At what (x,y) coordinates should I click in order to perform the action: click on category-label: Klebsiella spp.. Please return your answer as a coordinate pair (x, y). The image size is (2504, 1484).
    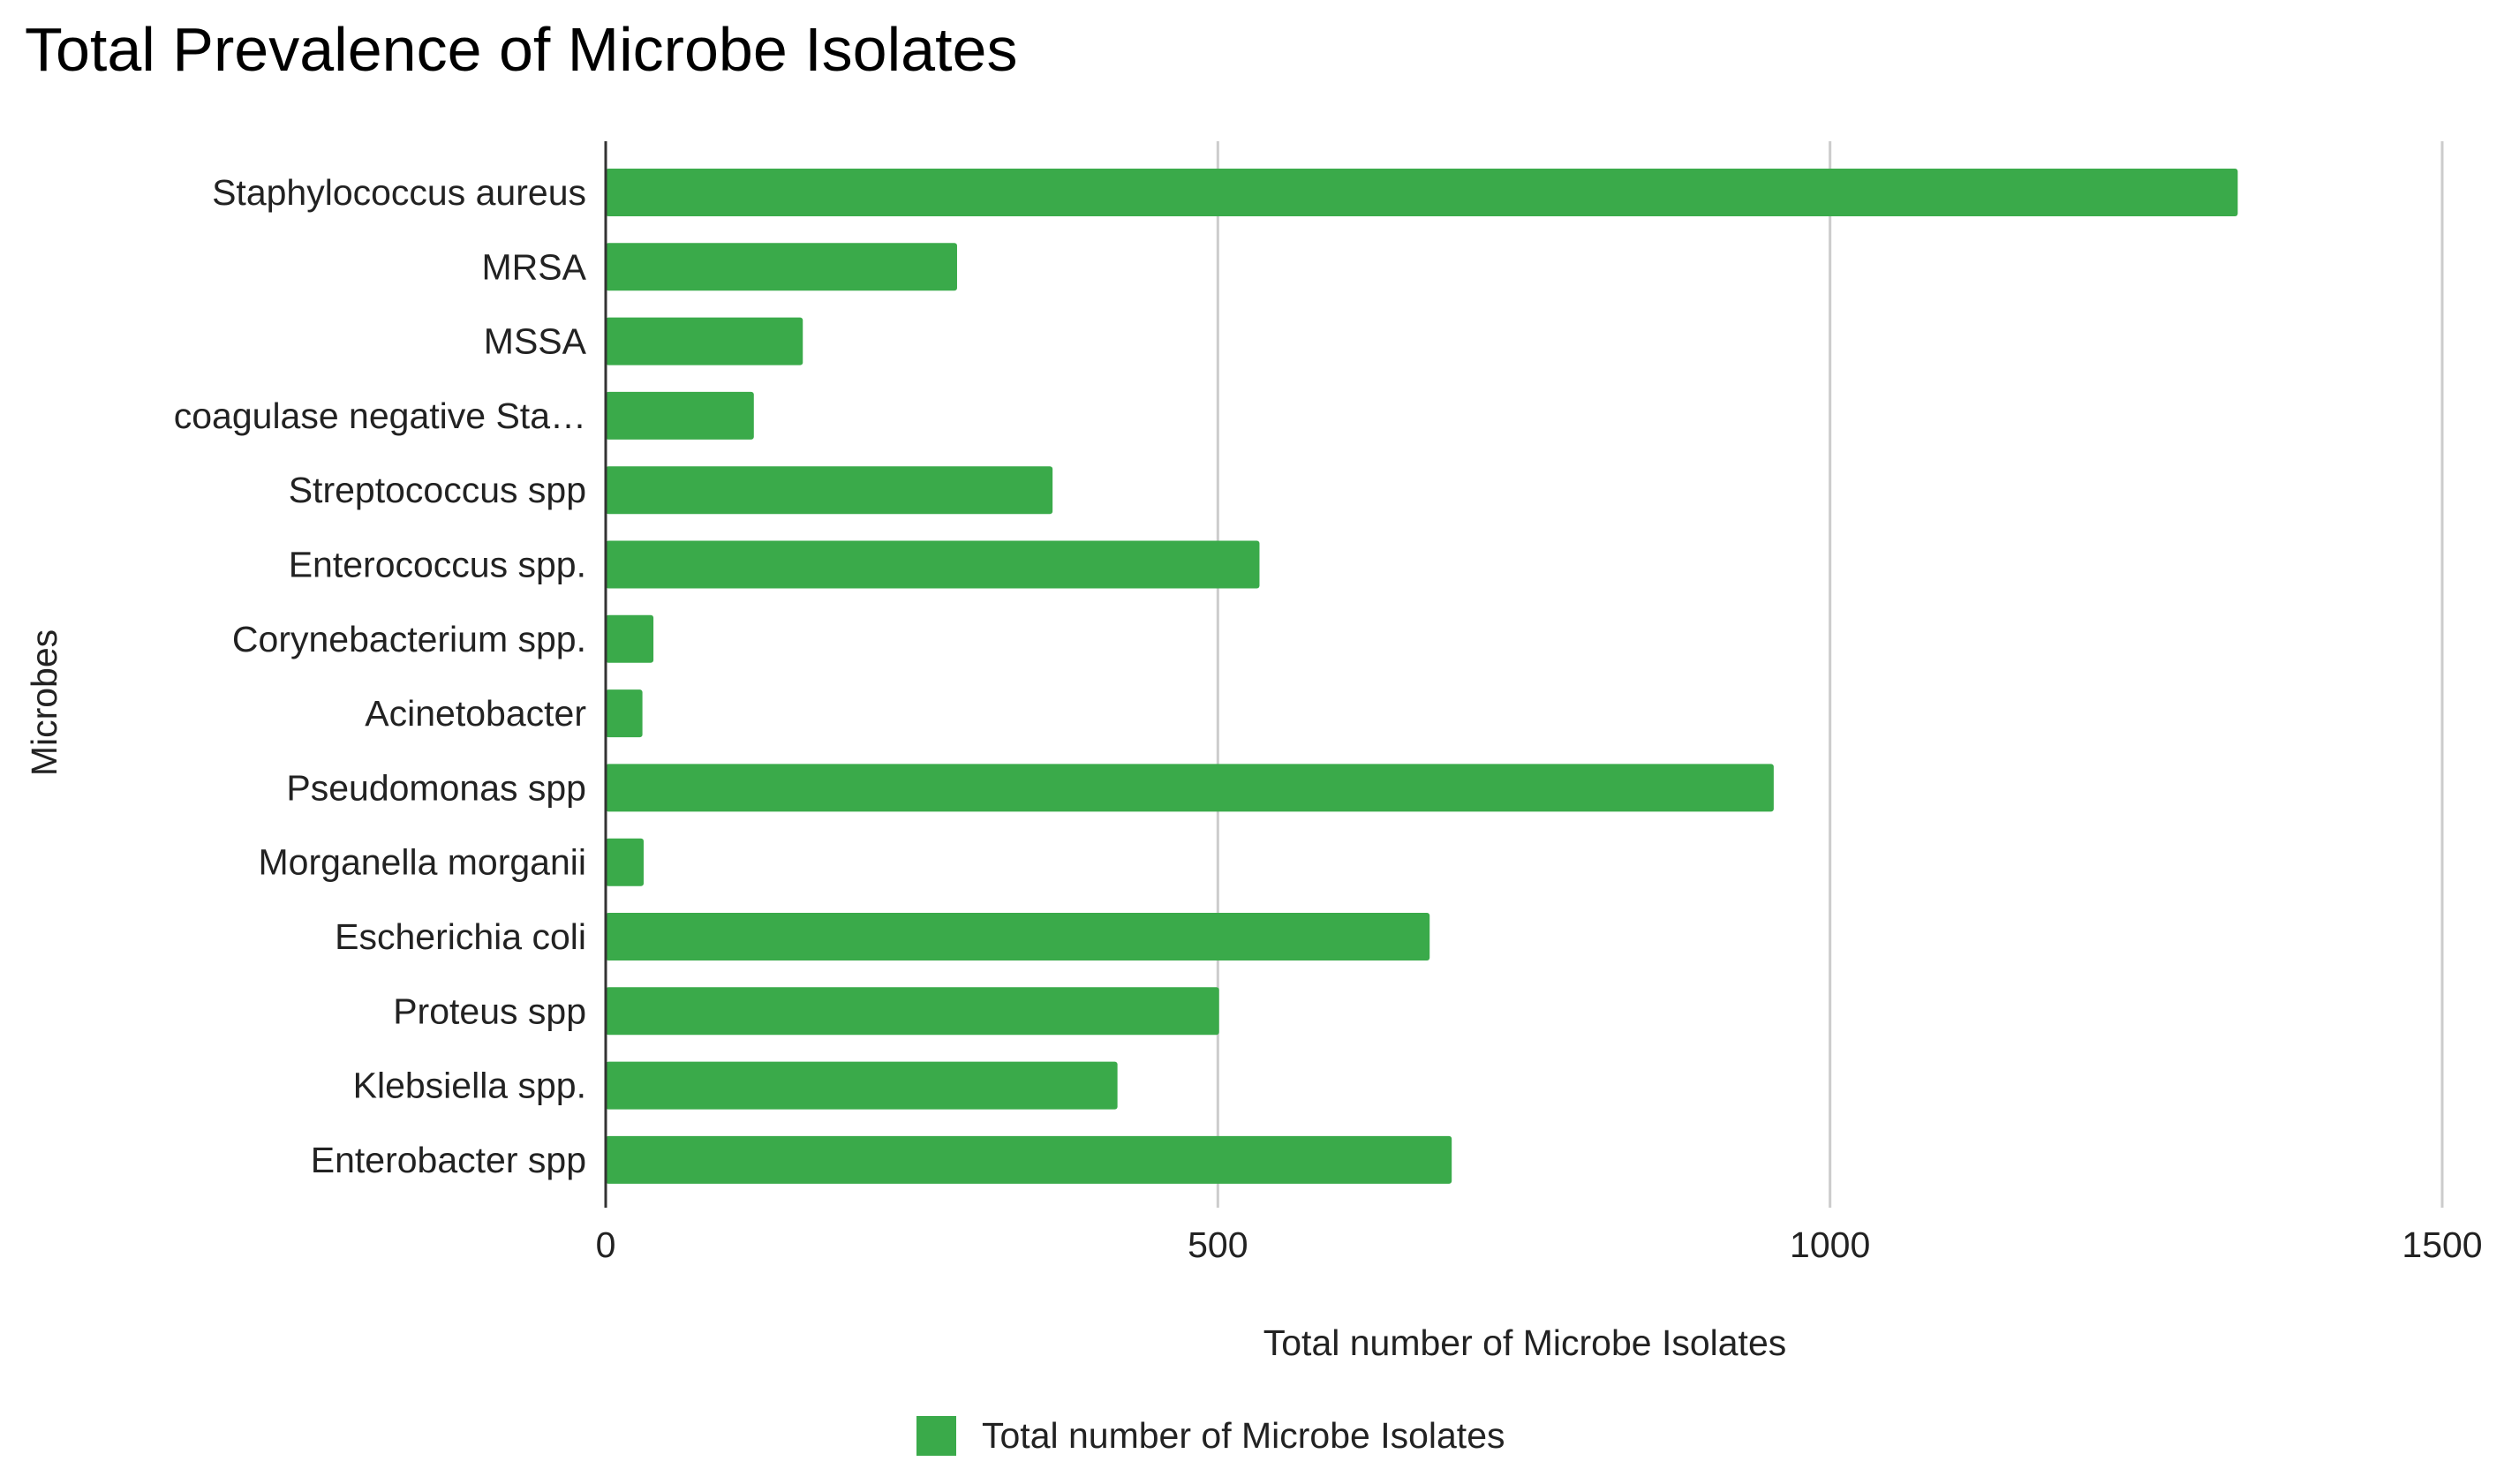
    Looking at the image, I should click on (469, 1086).